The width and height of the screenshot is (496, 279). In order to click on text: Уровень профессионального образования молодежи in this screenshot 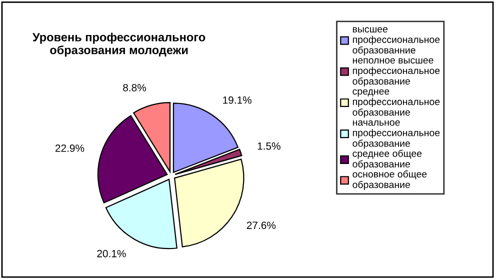, I will do `click(119, 44)`.